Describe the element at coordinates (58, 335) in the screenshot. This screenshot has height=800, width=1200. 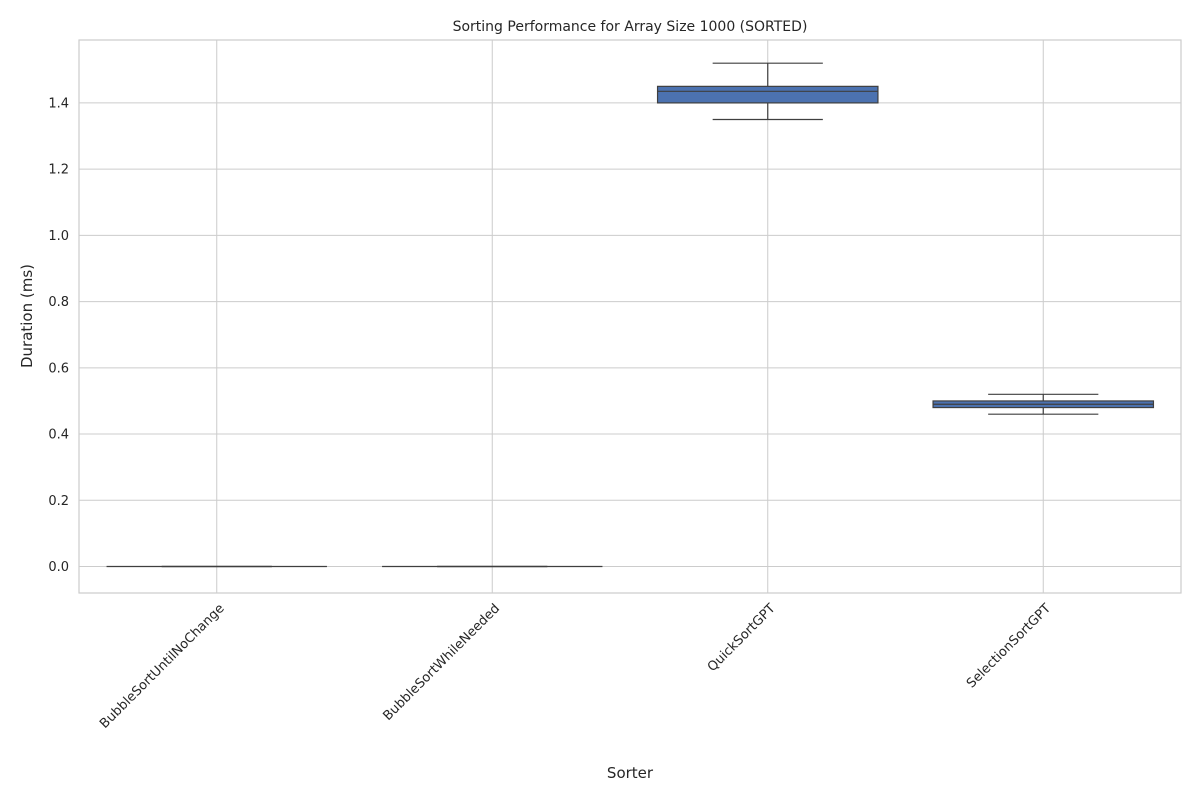
I see `y-axis-ticks: 0.0 0.2 0.4 0.6 0.8 1.0 1.2 1.4` at that location.